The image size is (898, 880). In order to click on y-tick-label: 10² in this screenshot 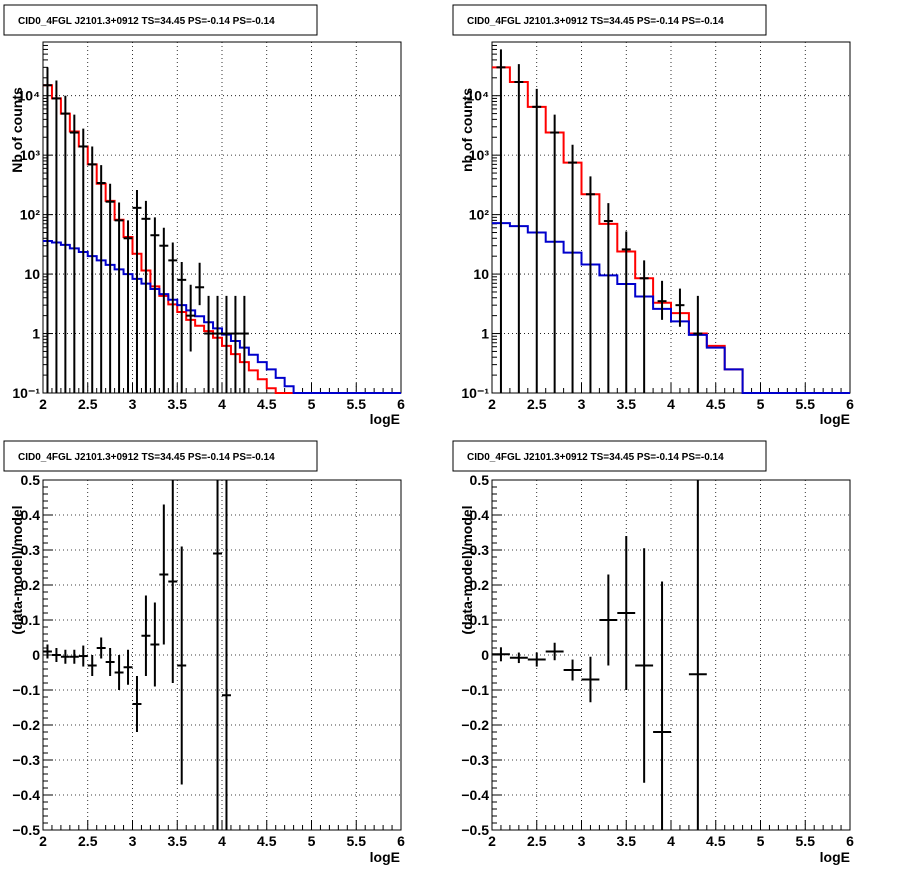, I will do `click(479, 215)`.